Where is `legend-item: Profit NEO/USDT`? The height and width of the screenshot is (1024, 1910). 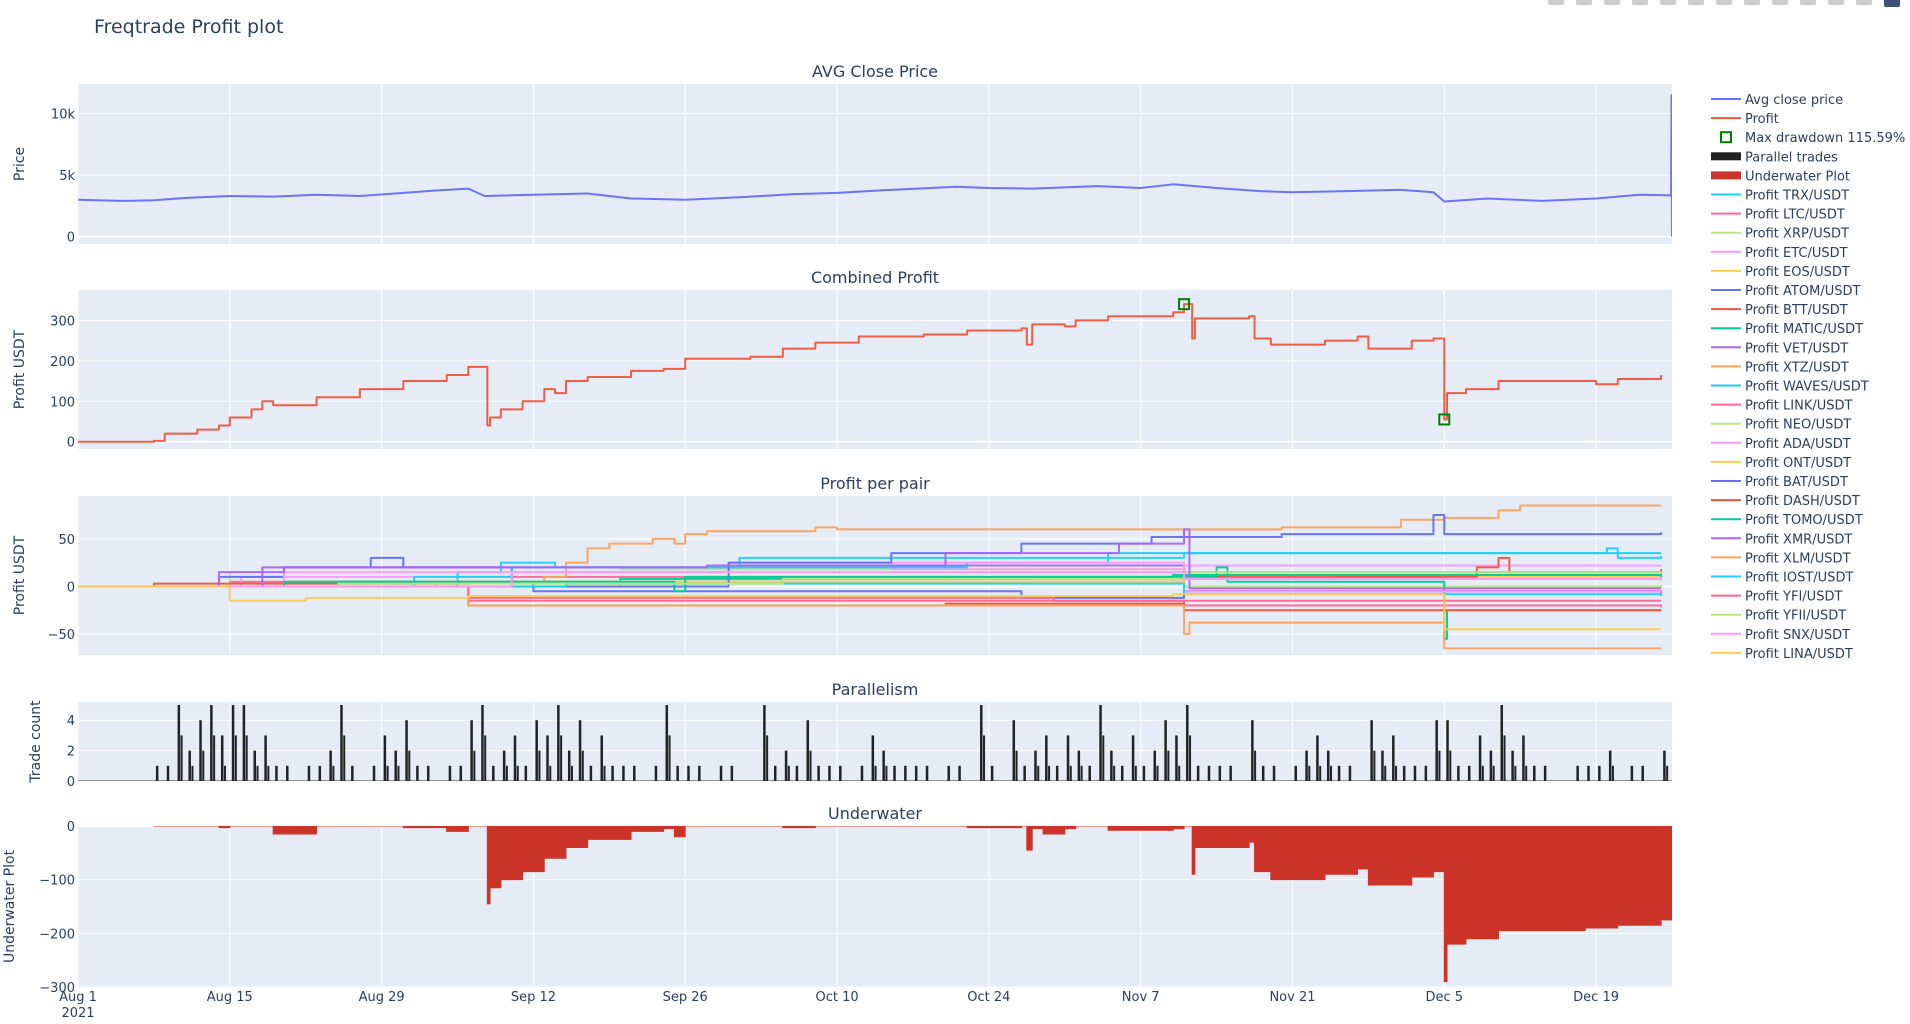
legend-item: Profit NEO/USDT is located at coordinates (1781, 425).